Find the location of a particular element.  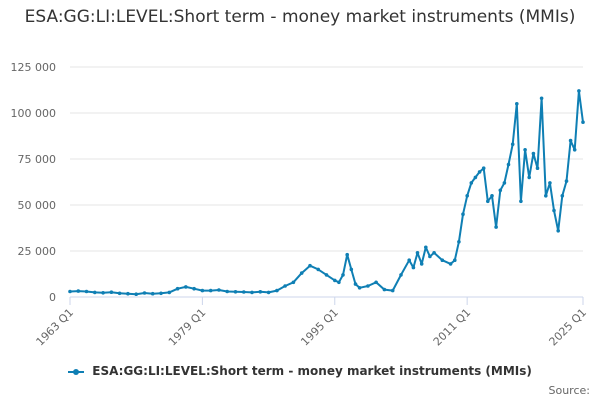

x-tick-label-2: 1995 Q1 is located at coordinates (319, 327).